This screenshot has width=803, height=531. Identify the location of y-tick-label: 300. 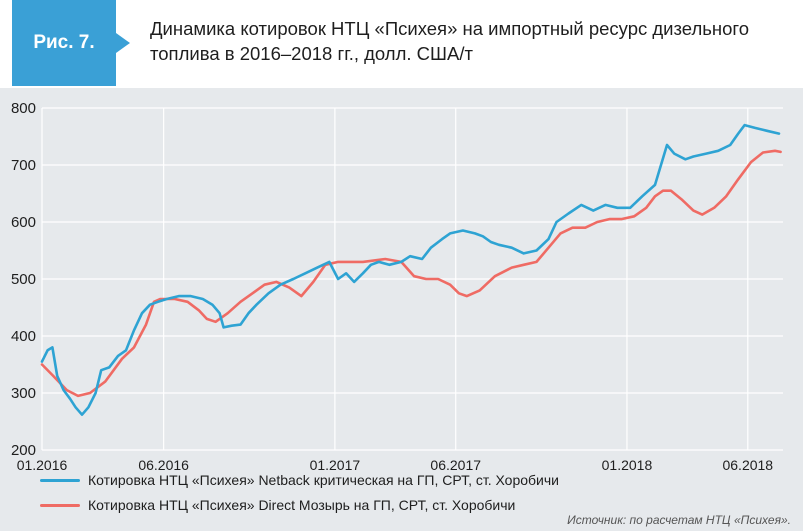
(23, 393).